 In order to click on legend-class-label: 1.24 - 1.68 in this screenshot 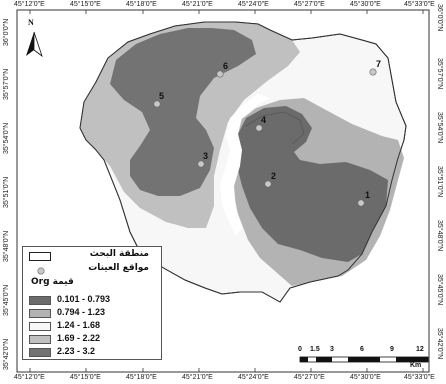, I will do `click(79, 325)`.